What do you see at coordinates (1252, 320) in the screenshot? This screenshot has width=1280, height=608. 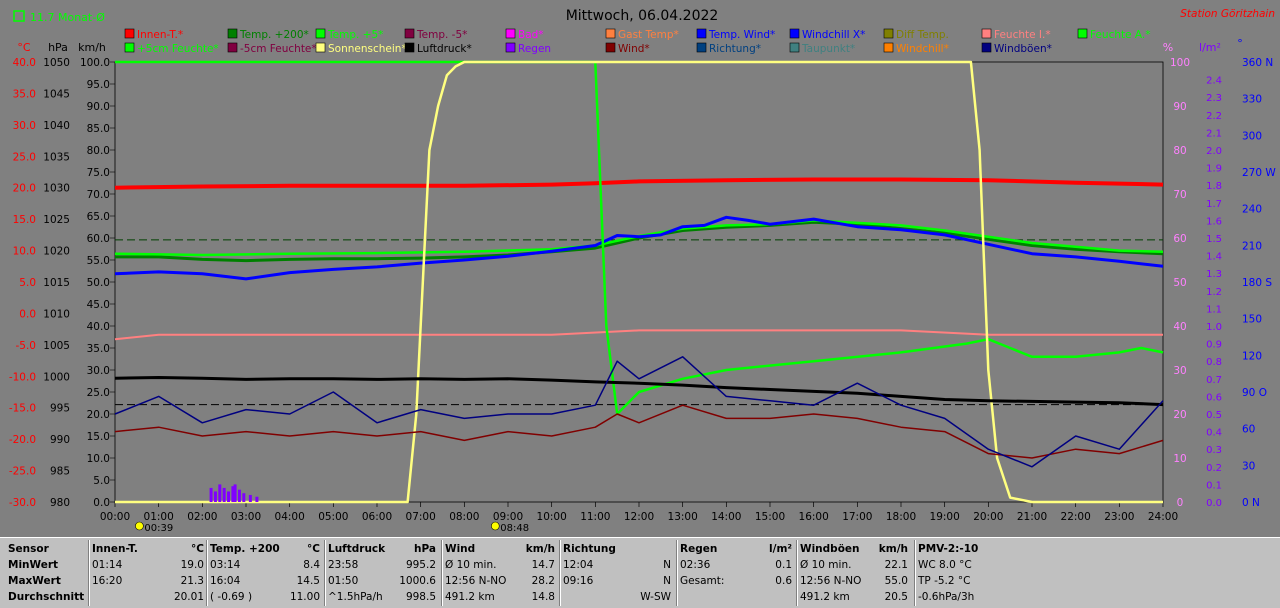 I see `direction-tick-label: 150` at bounding box center [1252, 320].